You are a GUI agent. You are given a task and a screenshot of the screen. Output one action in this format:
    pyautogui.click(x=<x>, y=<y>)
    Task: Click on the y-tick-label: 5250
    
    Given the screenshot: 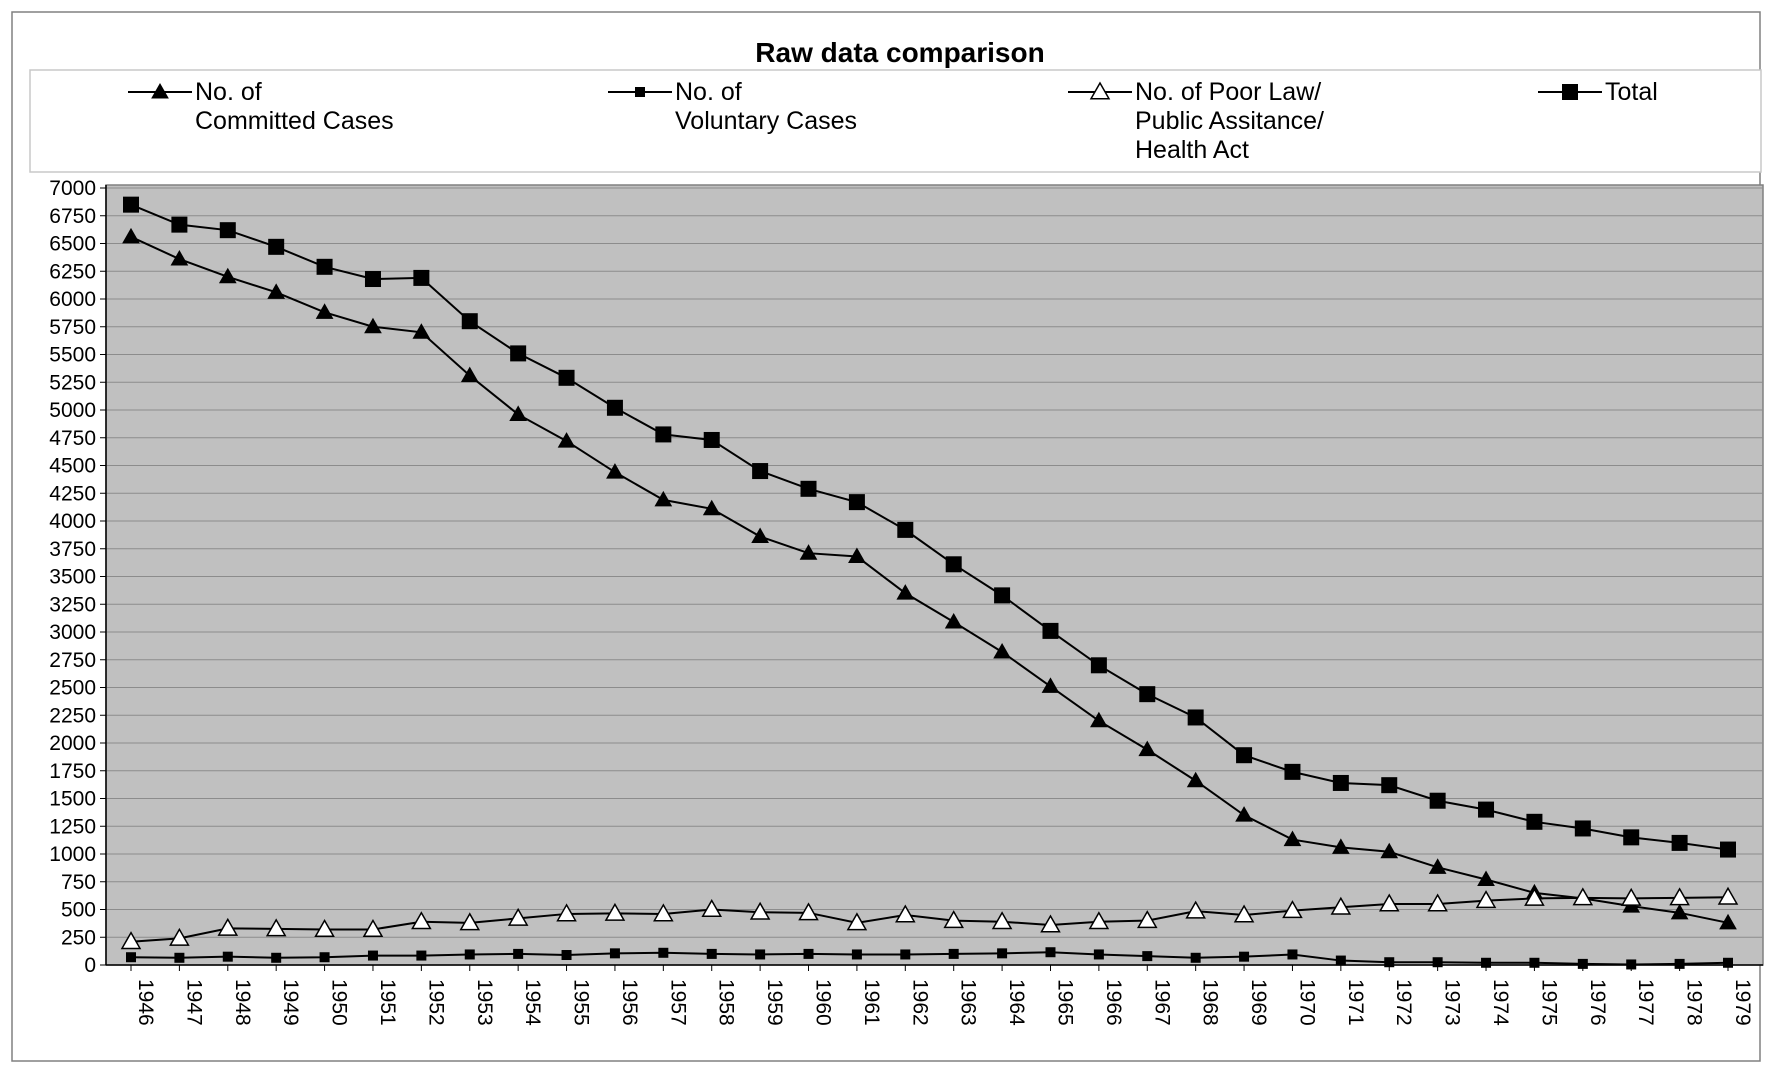 What is the action you would take?
    pyautogui.click(x=72, y=382)
    